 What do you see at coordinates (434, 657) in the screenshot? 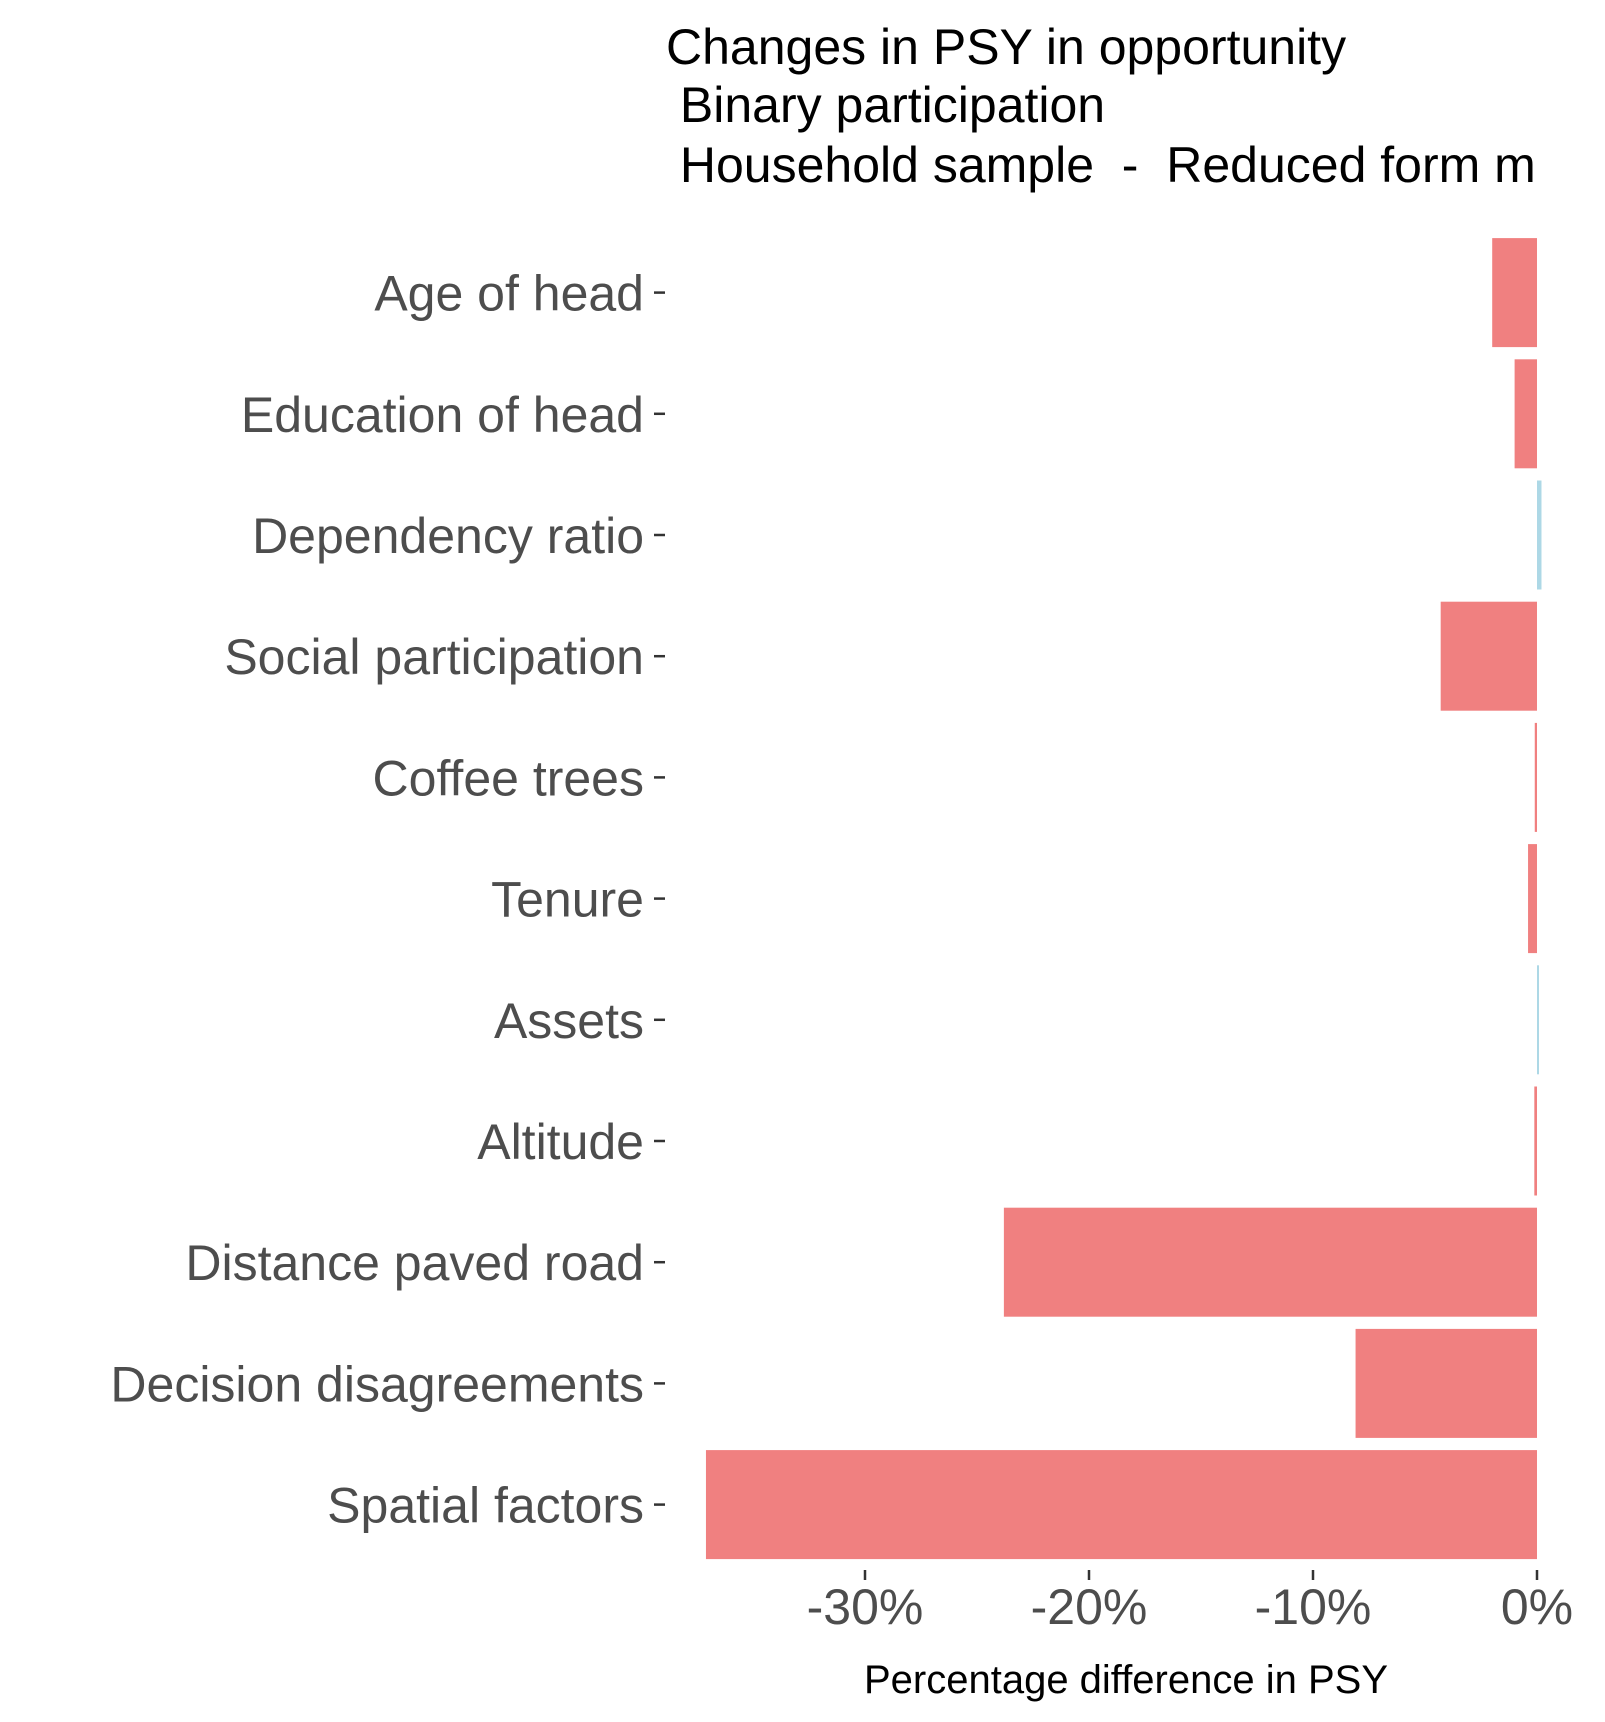
I see `y-tick-label: Social participation` at bounding box center [434, 657].